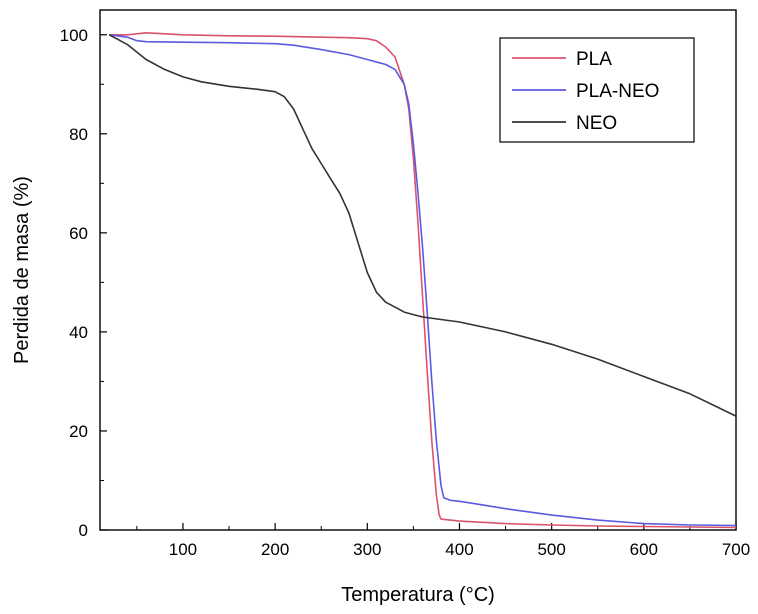  Describe the element at coordinates (78, 431) in the screenshot. I see `y-tick-label: 20` at that location.